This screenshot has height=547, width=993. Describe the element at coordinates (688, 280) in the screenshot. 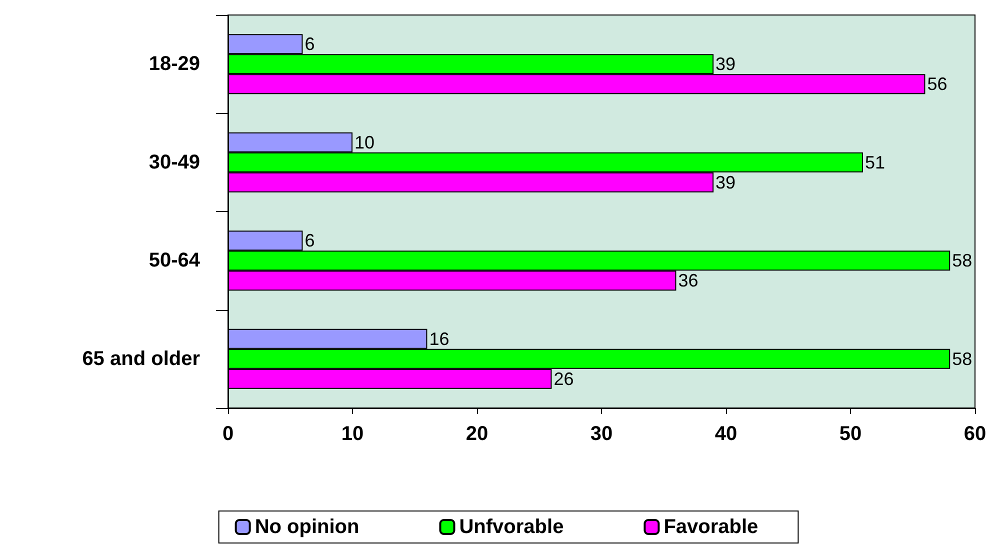

I see `data-label: 36` at that location.